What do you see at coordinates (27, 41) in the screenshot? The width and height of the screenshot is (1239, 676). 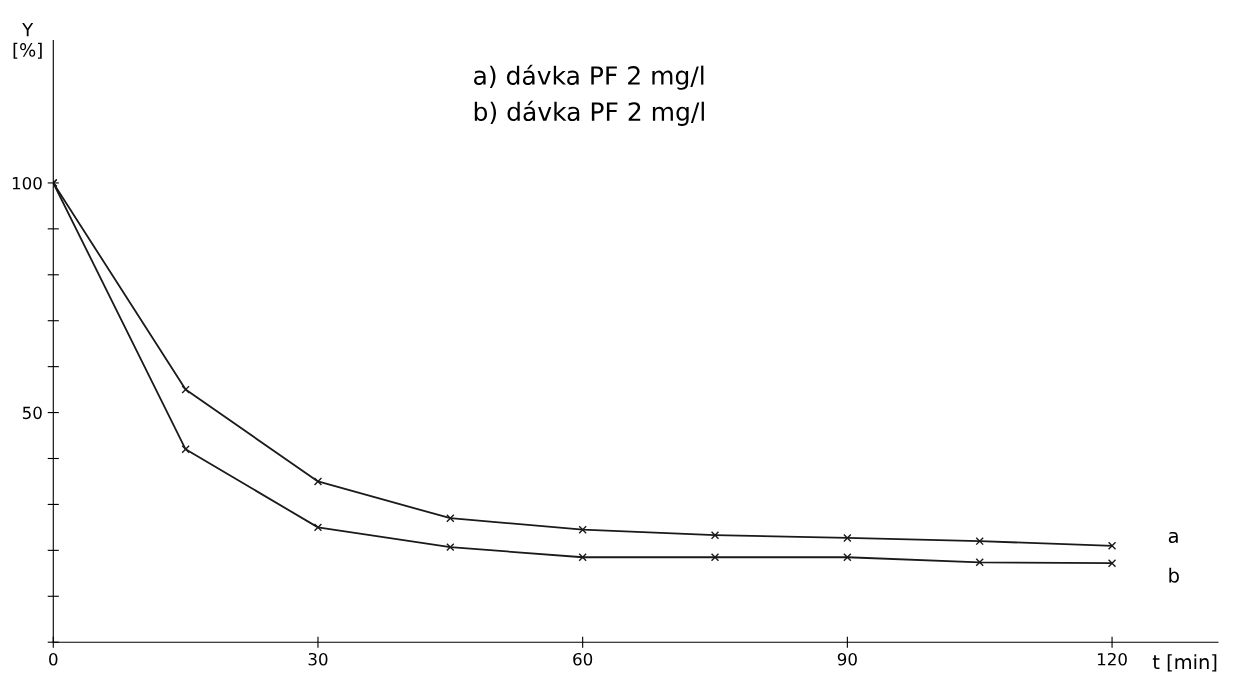 I see `y-axis-title: Y [%]` at bounding box center [27, 41].